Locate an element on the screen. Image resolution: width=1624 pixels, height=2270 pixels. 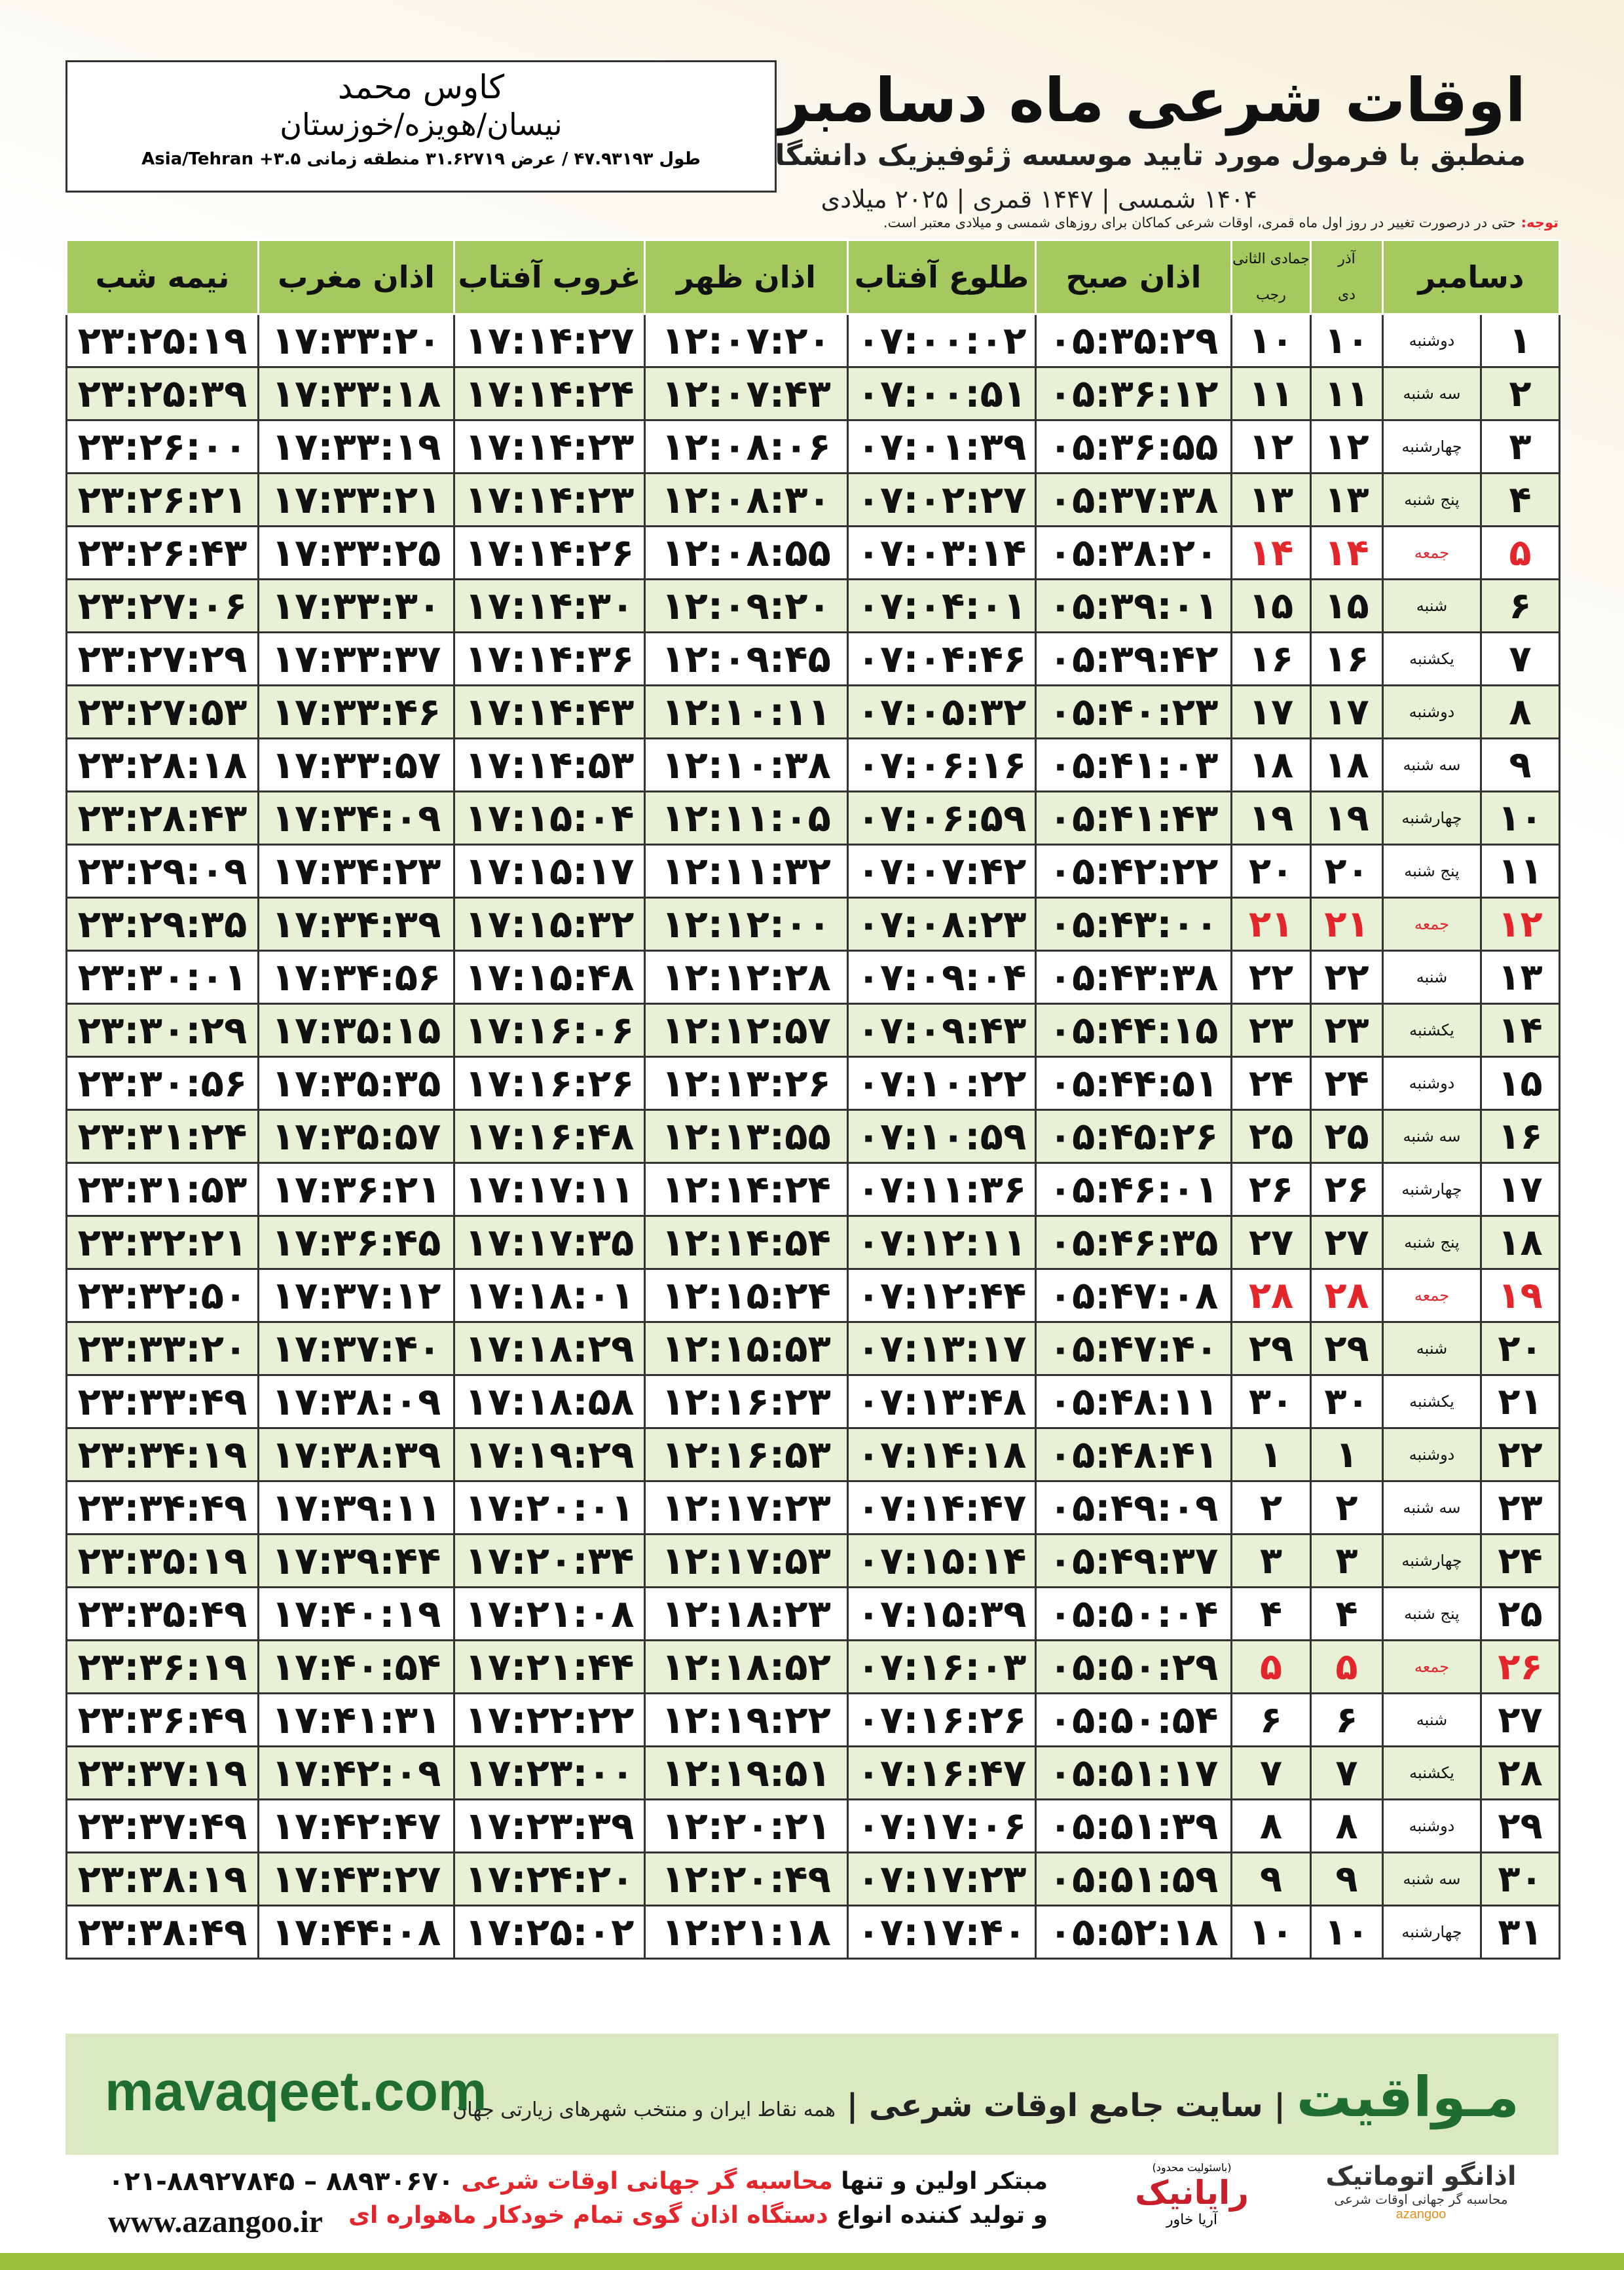
hijri-day: ۲۸ is located at coordinates (1271, 1295).